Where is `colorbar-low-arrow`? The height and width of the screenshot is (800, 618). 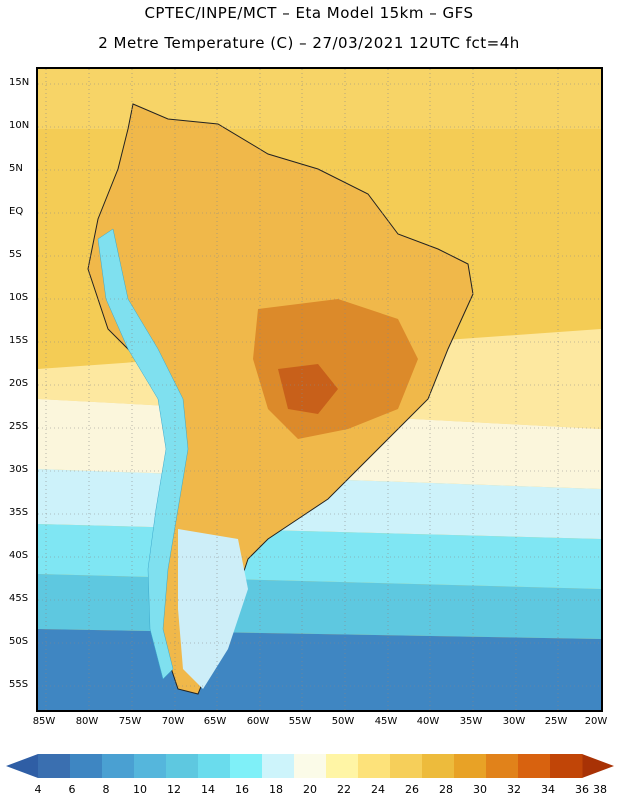
colorbar-low-arrow is located at coordinates (22, 766).